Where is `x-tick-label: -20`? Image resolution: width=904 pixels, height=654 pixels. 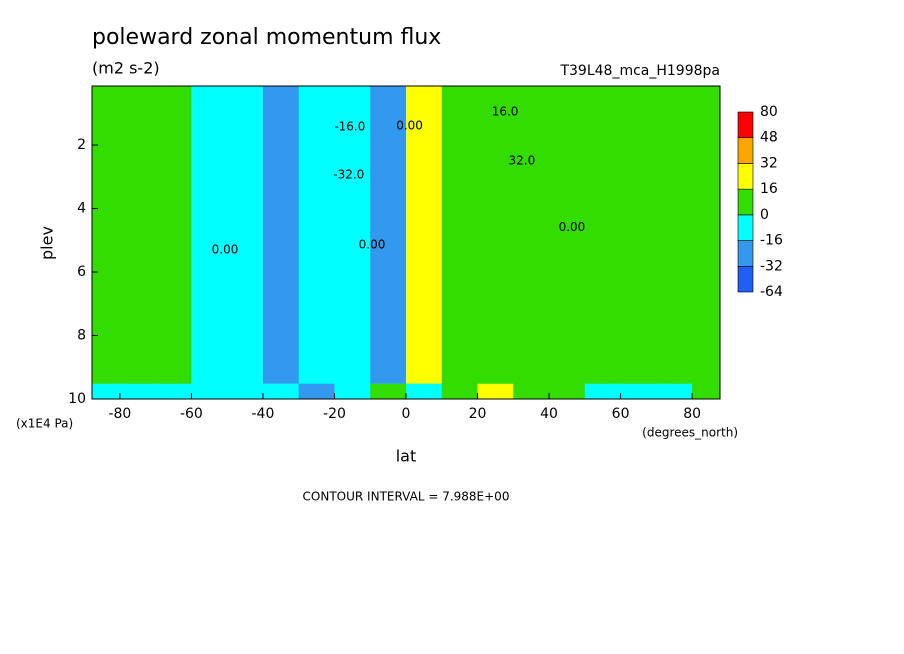
x-tick-label: -20 is located at coordinates (334, 414).